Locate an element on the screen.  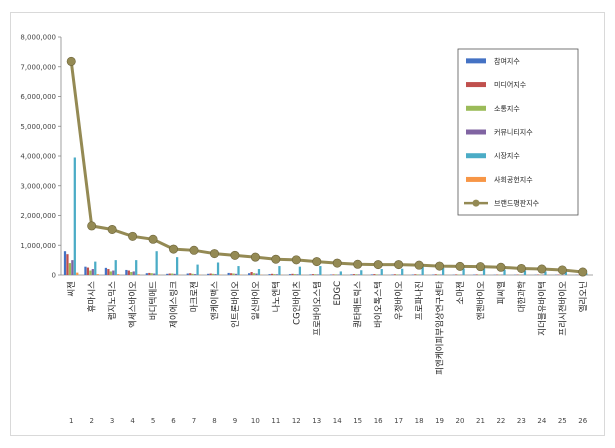
legend-label: 소통지수 is located at coordinates (507, 108).